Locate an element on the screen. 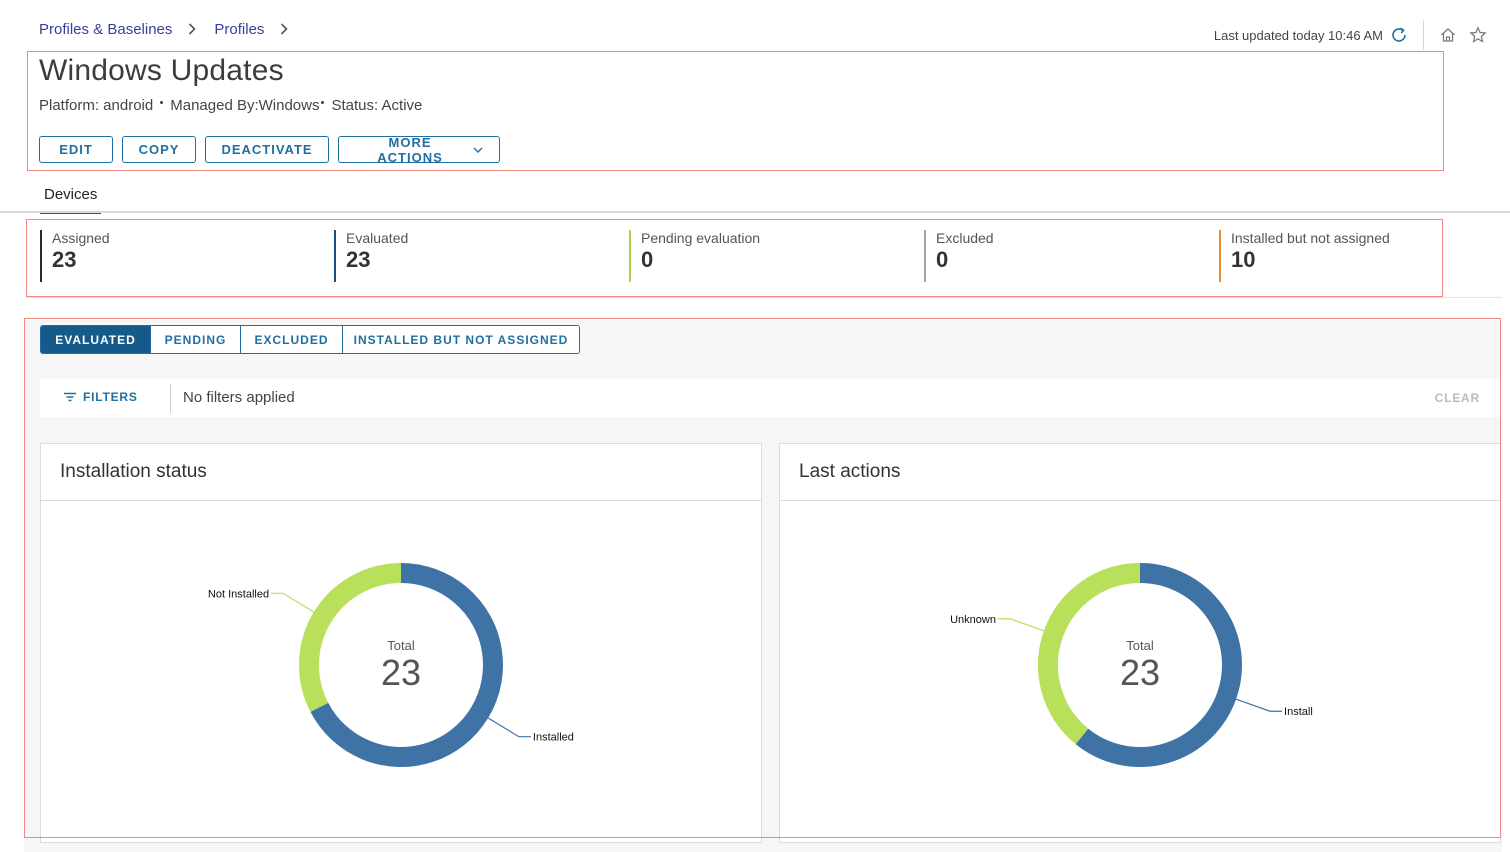 The image size is (1510, 852). stat-pending-evaluation: Pending evaluation 0 is located at coordinates (694, 256).